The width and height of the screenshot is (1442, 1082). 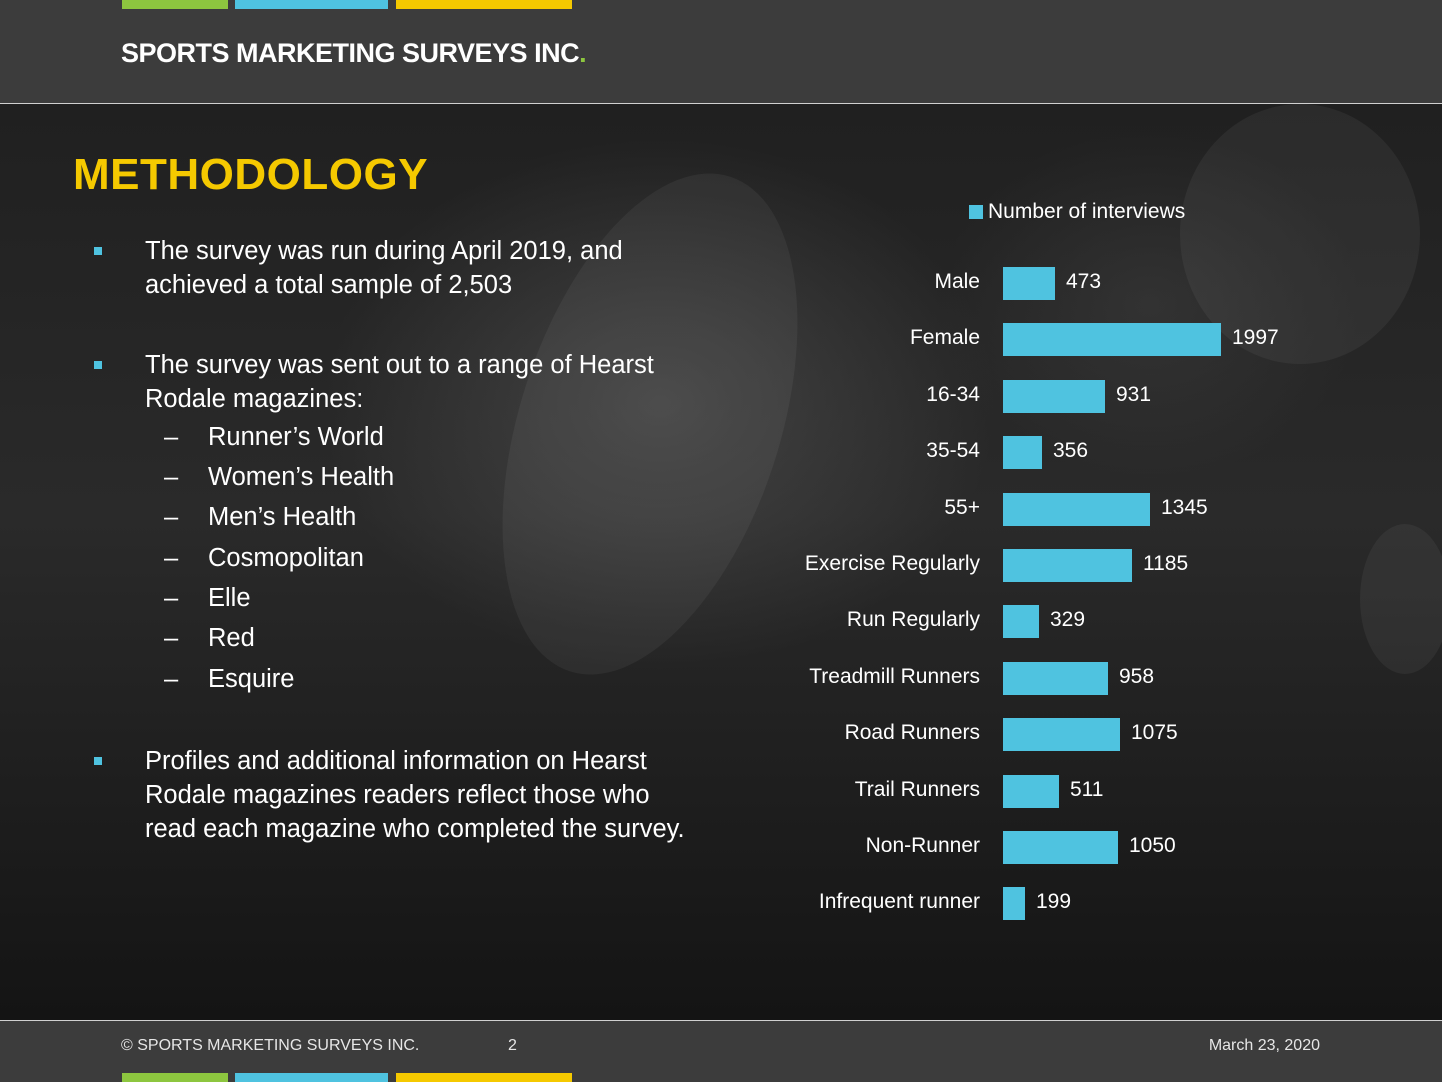 What do you see at coordinates (296, 437) in the screenshot?
I see `magazine-name: Runner’s World` at bounding box center [296, 437].